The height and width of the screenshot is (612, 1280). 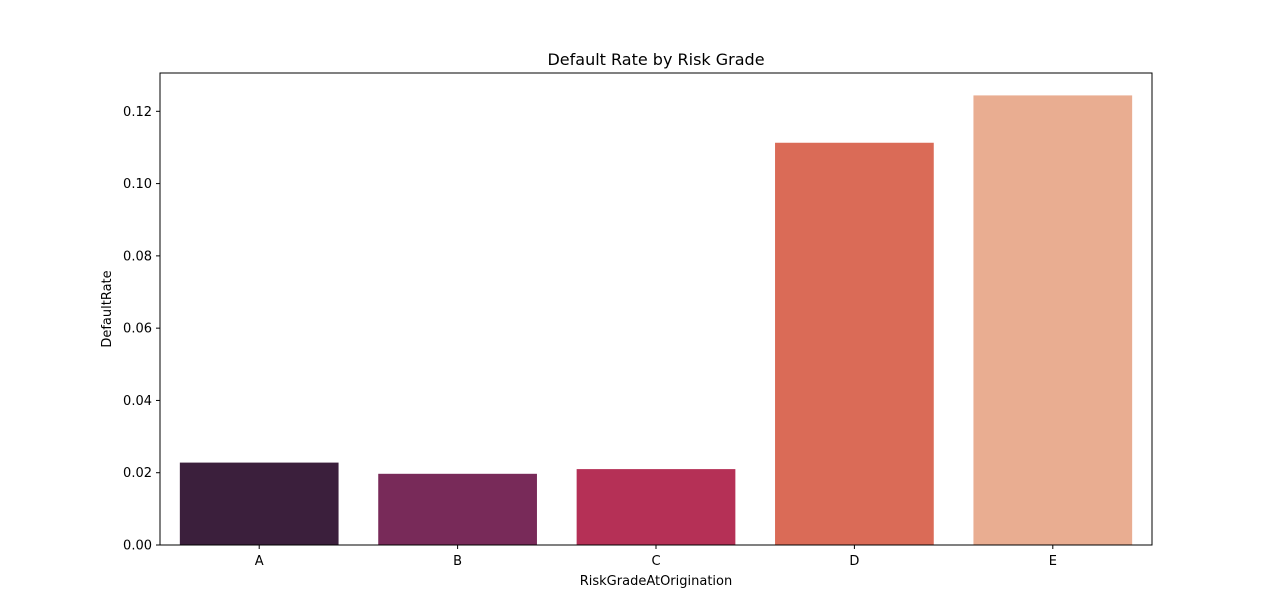 I want to click on x-tick-label: A, so click(x=259, y=561).